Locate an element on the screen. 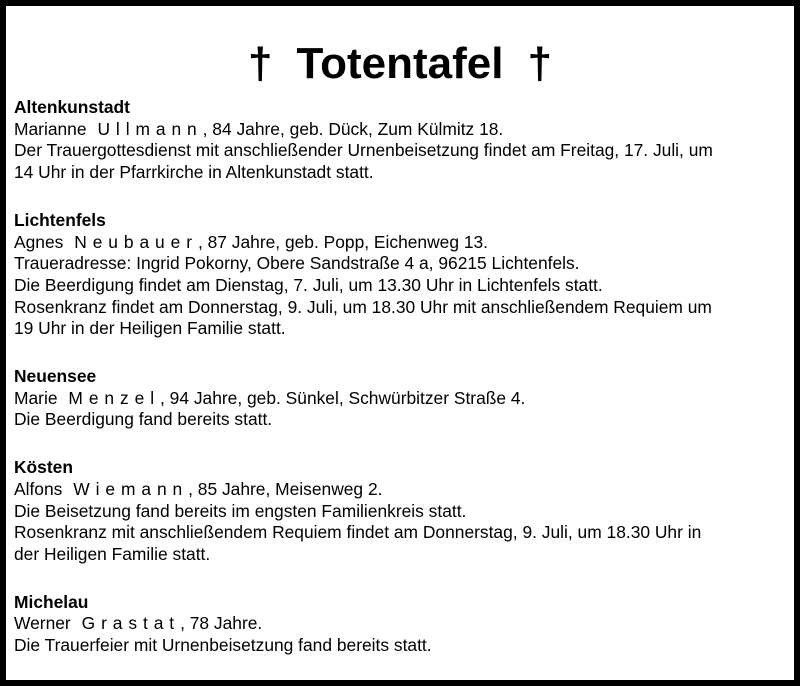 The height and width of the screenshot is (686, 800). surname: Neubauer is located at coordinates (136, 241).